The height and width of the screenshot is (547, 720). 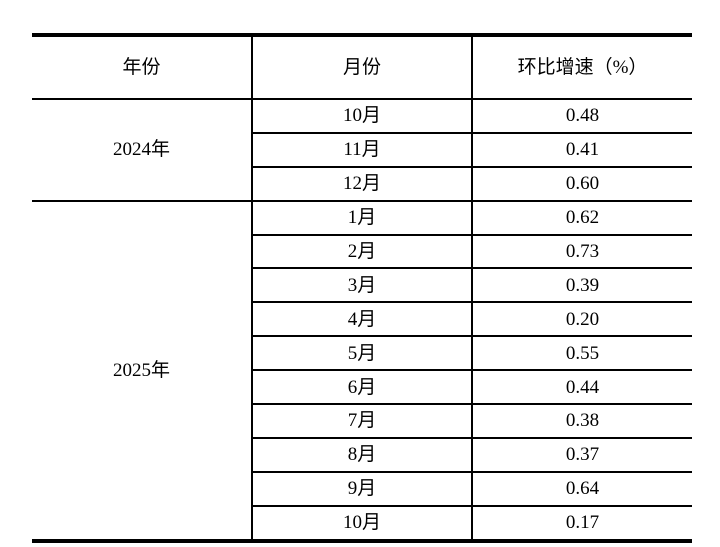 I want to click on month-cell: 3月, so click(x=361, y=286).